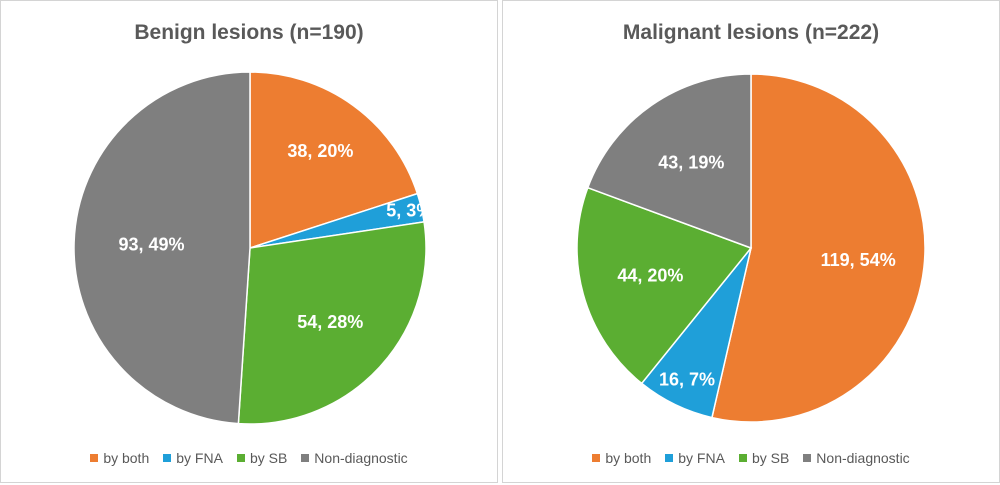 The height and width of the screenshot is (485, 1000). What do you see at coordinates (751, 32) in the screenshot?
I see `chart-title: Malignant lesions (n=222)` at bounding box center [751, 32].